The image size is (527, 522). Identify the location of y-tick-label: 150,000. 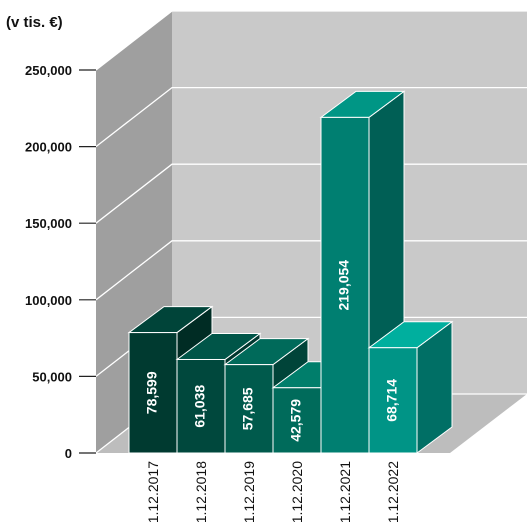
(48, 223).